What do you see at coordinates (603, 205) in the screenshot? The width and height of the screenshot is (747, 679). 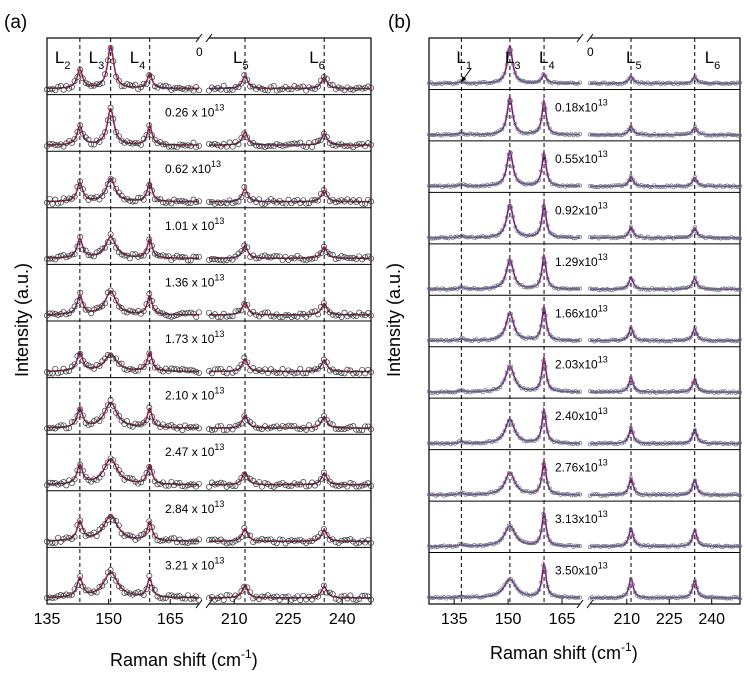 I see `spectrum-label-sup: 13` at bounding box center [603, 205].